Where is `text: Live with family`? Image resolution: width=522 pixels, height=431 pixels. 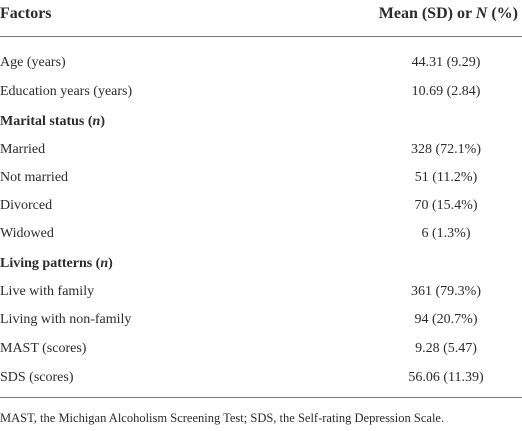 text: Live with family is located at coordinates (47, 291).